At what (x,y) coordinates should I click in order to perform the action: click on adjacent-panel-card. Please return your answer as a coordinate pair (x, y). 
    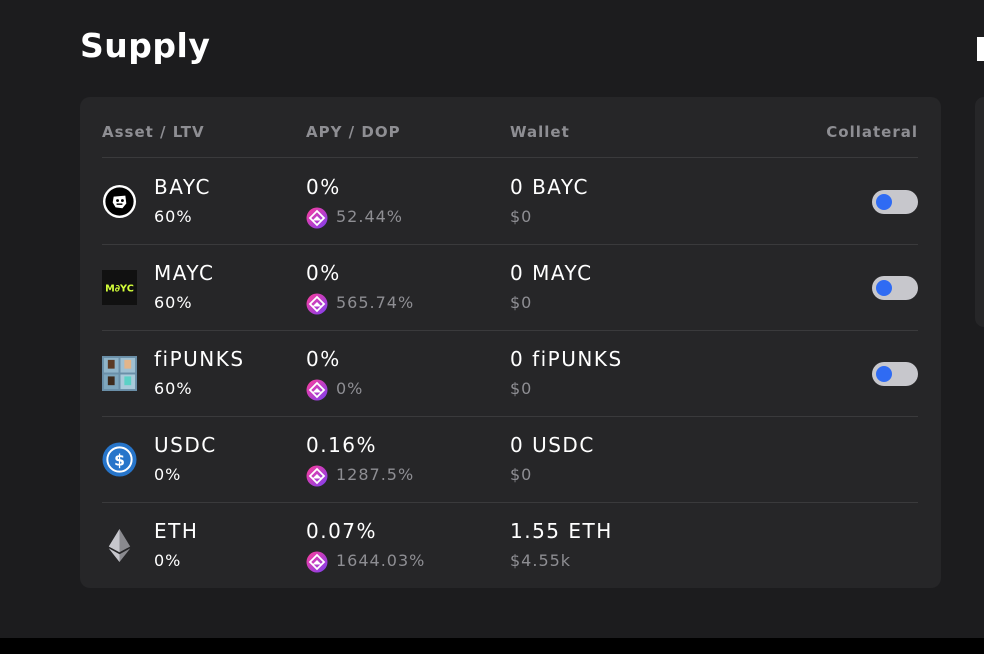
    Looking at the image, I should click on (979, 212).